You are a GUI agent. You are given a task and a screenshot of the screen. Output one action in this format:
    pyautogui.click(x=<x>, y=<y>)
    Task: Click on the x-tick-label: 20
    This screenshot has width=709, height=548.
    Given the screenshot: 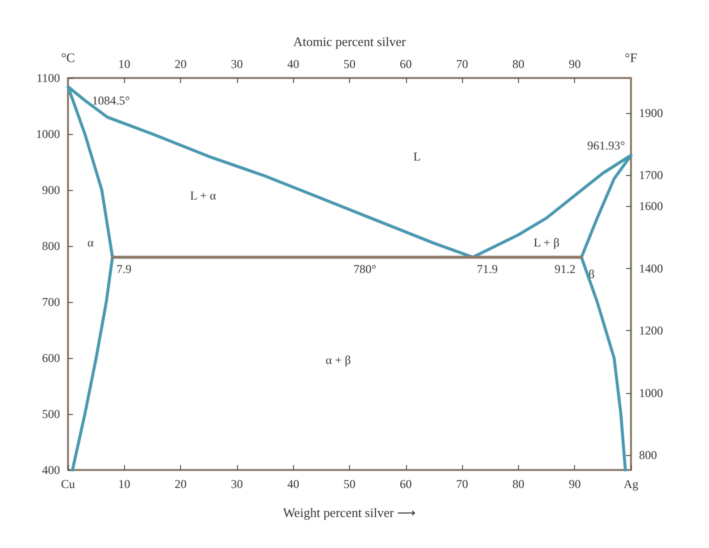 What is the action you would take?
    pyautogui.click(x=180, y=484)
    